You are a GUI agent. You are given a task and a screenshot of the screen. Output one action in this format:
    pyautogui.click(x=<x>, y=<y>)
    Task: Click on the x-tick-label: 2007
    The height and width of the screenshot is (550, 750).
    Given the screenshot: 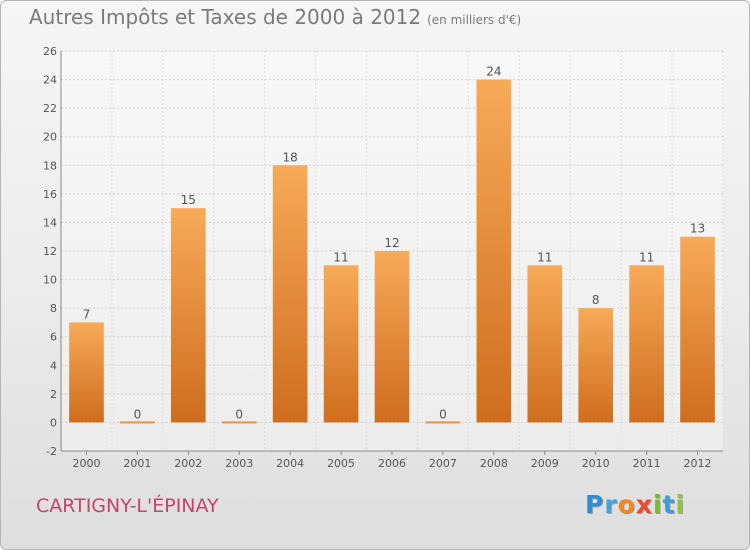 What is the action you would take?
    pyautogui.click(x=443, y=463)
    